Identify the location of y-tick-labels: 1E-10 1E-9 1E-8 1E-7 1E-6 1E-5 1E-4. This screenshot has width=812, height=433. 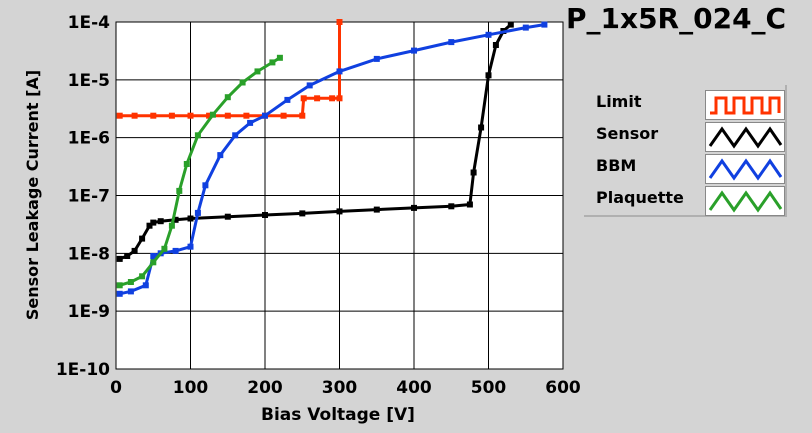
(83, 196).